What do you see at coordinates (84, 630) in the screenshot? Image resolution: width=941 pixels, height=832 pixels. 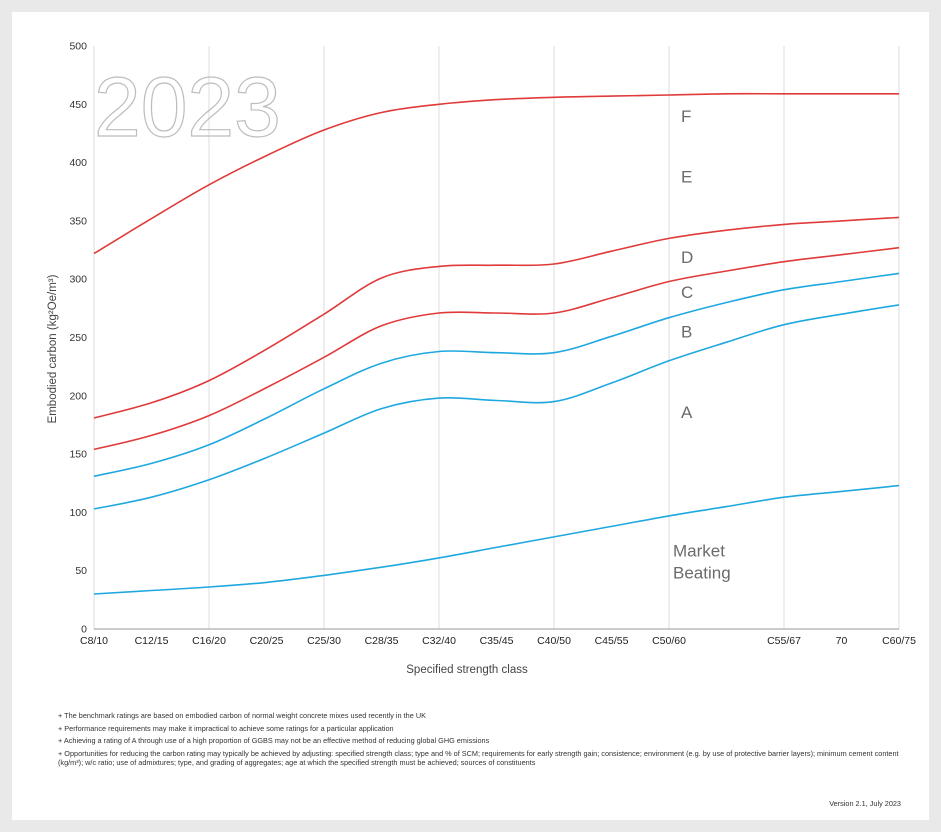 I see `y-tick-label: 0` at bounding box center [84, 630].